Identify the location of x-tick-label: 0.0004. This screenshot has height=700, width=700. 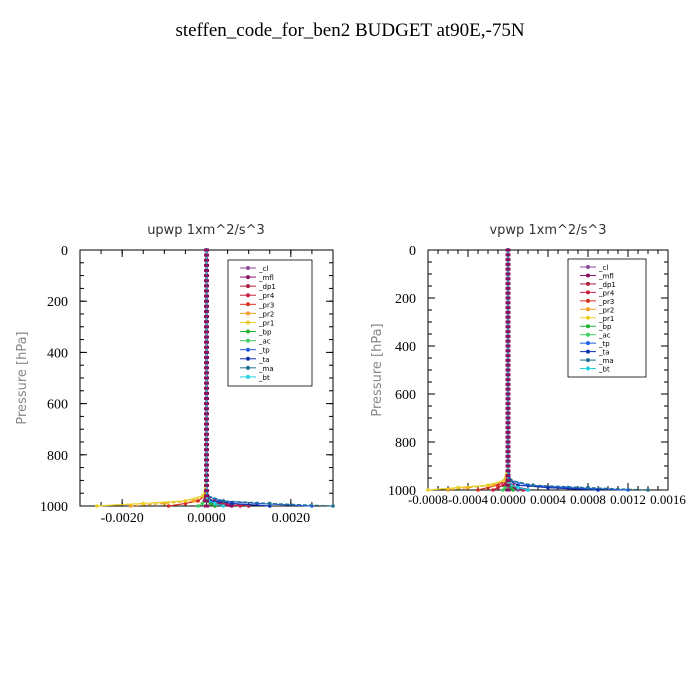
(548, 499).